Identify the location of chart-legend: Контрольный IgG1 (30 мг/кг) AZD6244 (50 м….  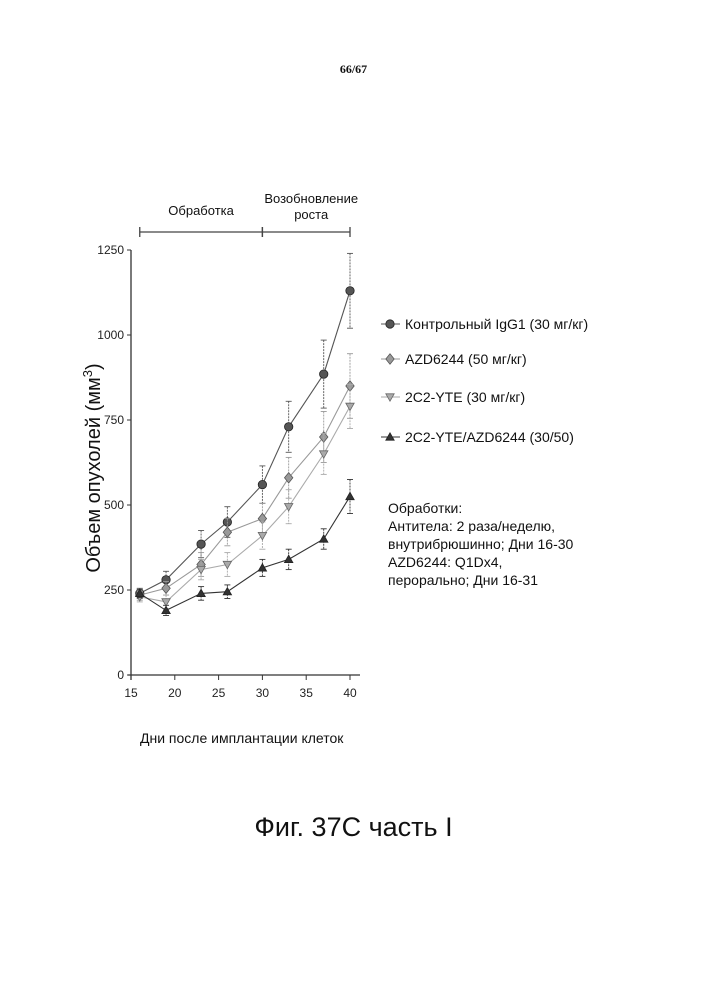
(484, 380).